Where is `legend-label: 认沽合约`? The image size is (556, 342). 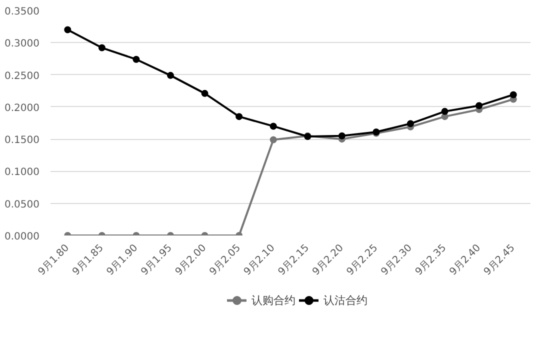
legend-label: 认沽合约 is located at coordinates (346, 300).